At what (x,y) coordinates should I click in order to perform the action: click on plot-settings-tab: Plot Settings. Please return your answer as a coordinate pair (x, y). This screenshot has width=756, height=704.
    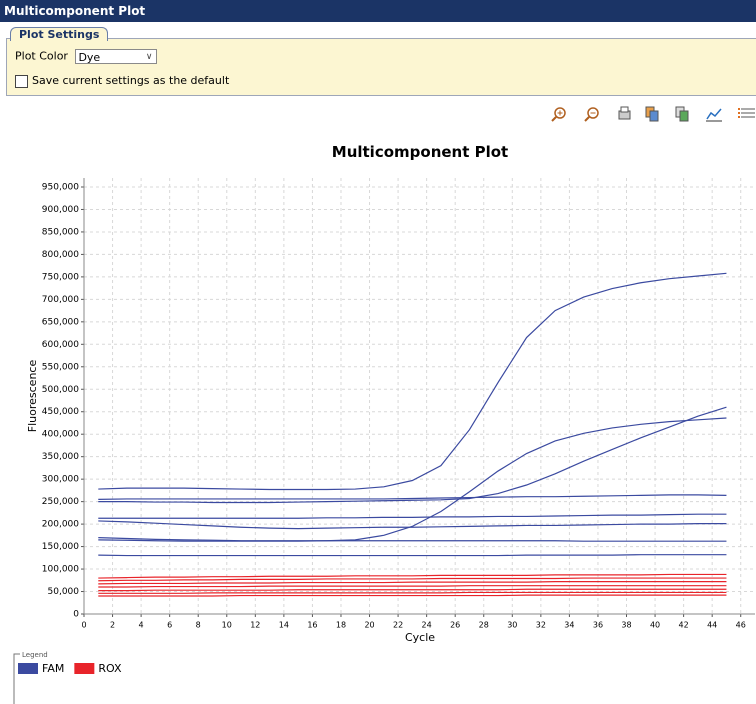
    Looking at the image, I should click on (59, 34).